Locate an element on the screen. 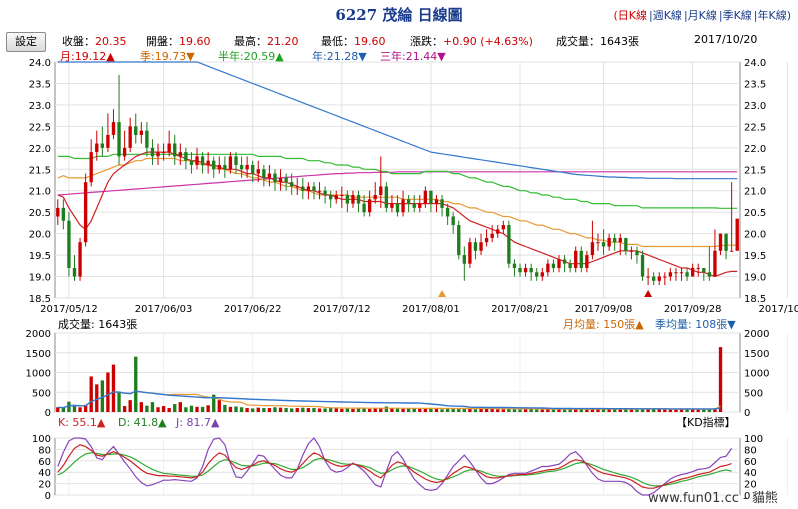 This screenshot has width=798, height=509. kd-tick-right: 0 is located at coordinates (747, 496).